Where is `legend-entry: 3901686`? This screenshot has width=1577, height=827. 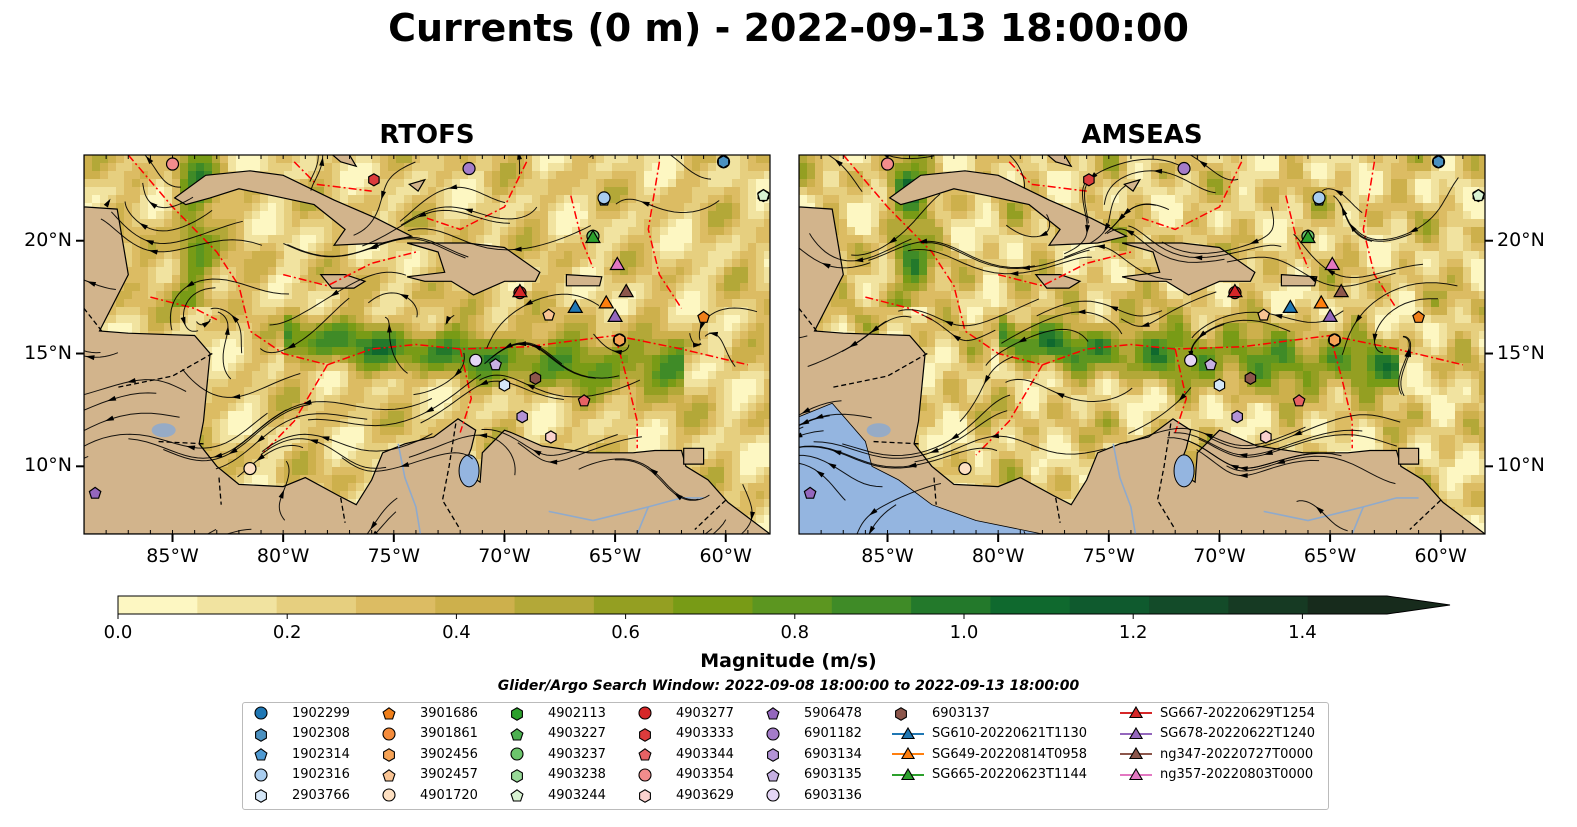 legend-entry: 3901686 is located at coordinates (428, 713).